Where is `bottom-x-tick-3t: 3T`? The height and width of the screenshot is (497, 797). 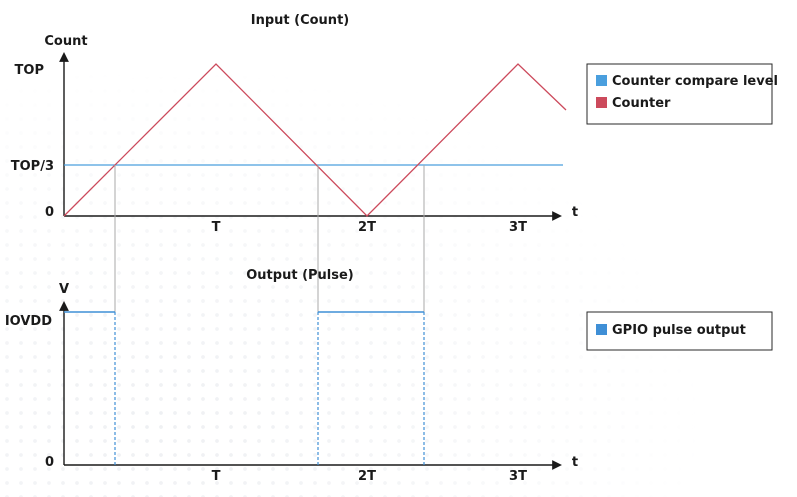
bottom-x-tick-3t: 3T is located at coordinates (518, 476).